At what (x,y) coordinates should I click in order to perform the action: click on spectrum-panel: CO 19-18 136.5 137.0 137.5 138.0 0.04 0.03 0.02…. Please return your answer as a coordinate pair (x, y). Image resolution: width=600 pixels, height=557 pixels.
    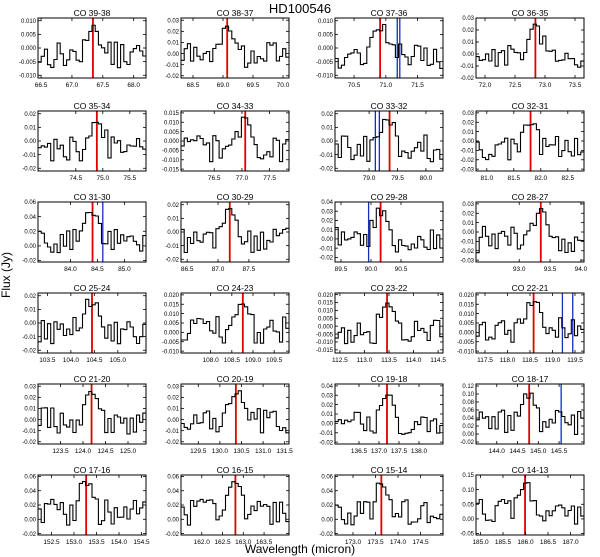
    Looking at the image, I should click on (381, 414).